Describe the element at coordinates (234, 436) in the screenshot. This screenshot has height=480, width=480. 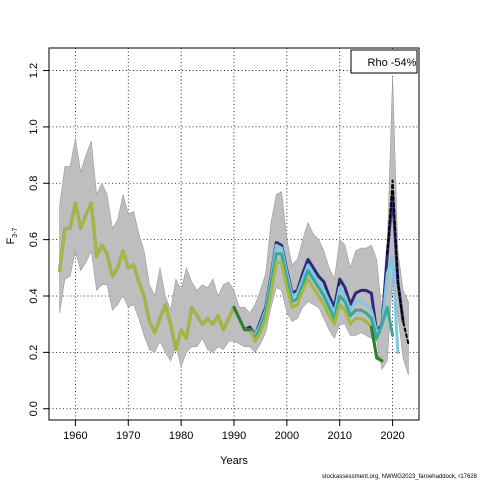
I see `x-tick-label: 1990` at that location.